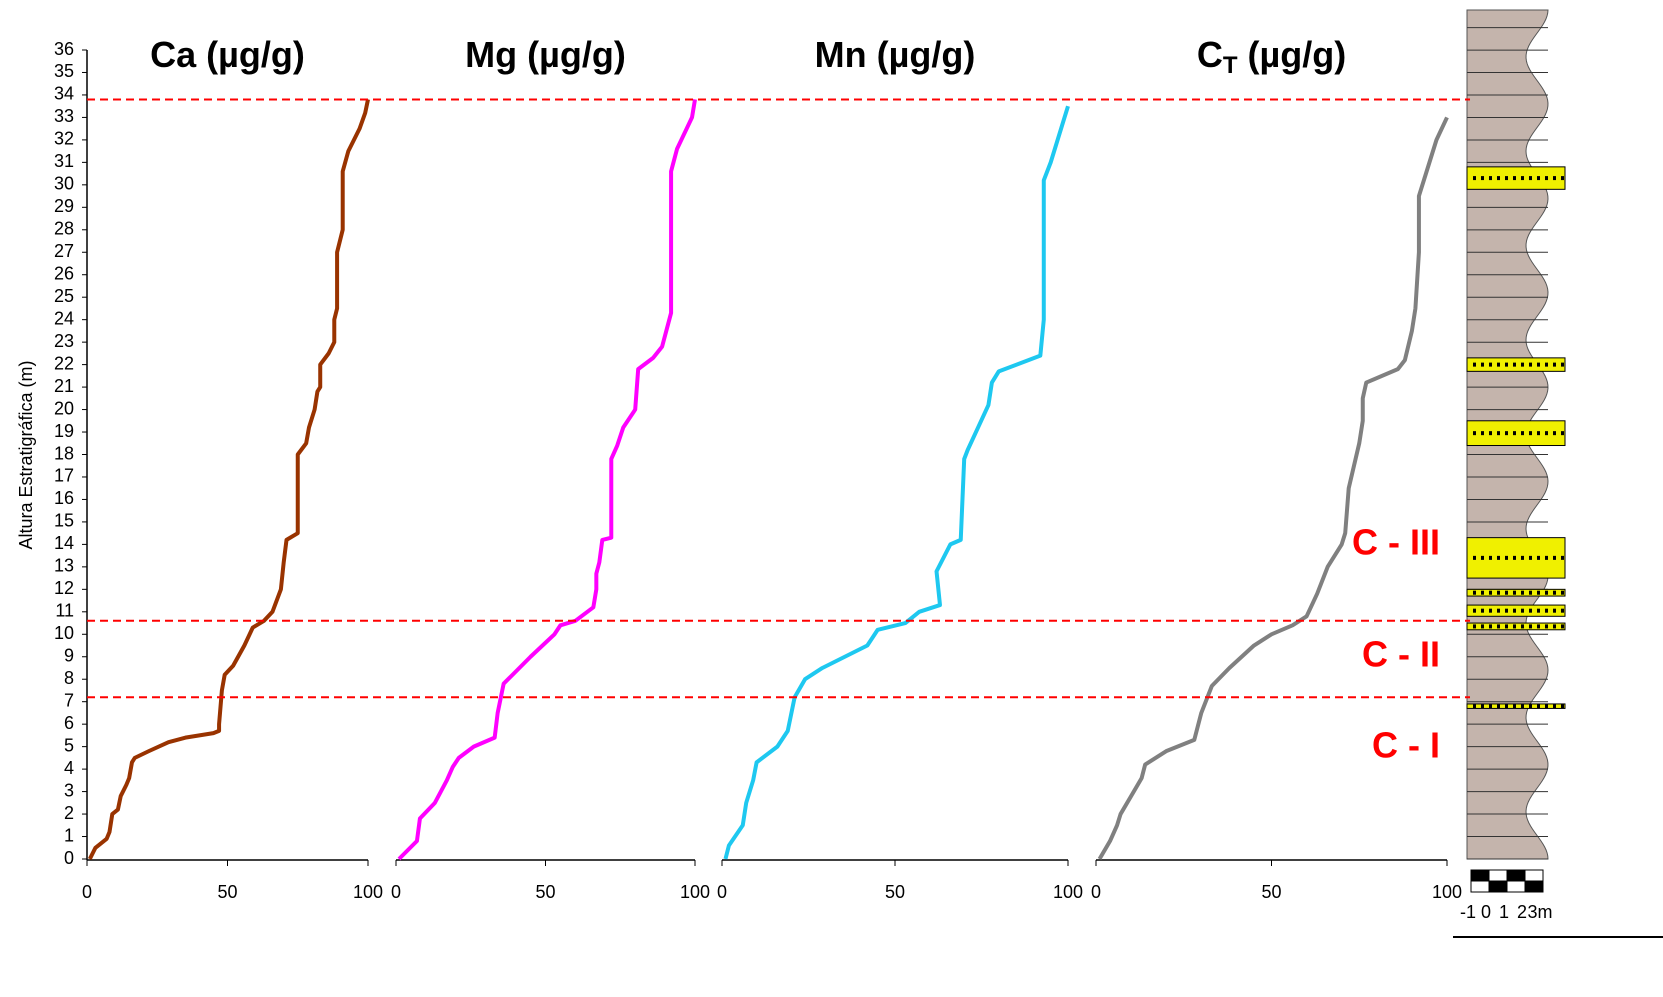 The image size is (1663, 997). What do you see at coordinates (64, 408) in the screenshot?
I see `y-tick-label: 20` at bounding box center [64, 408].